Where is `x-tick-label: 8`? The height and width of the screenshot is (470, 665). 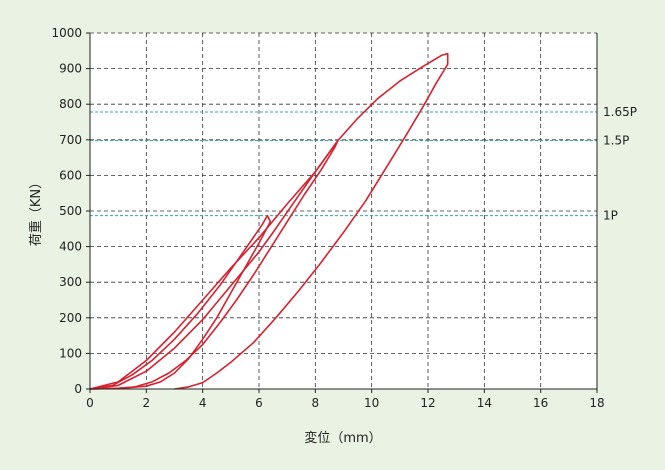
x-tick-label: 8 is located at coordinates (316, 403).